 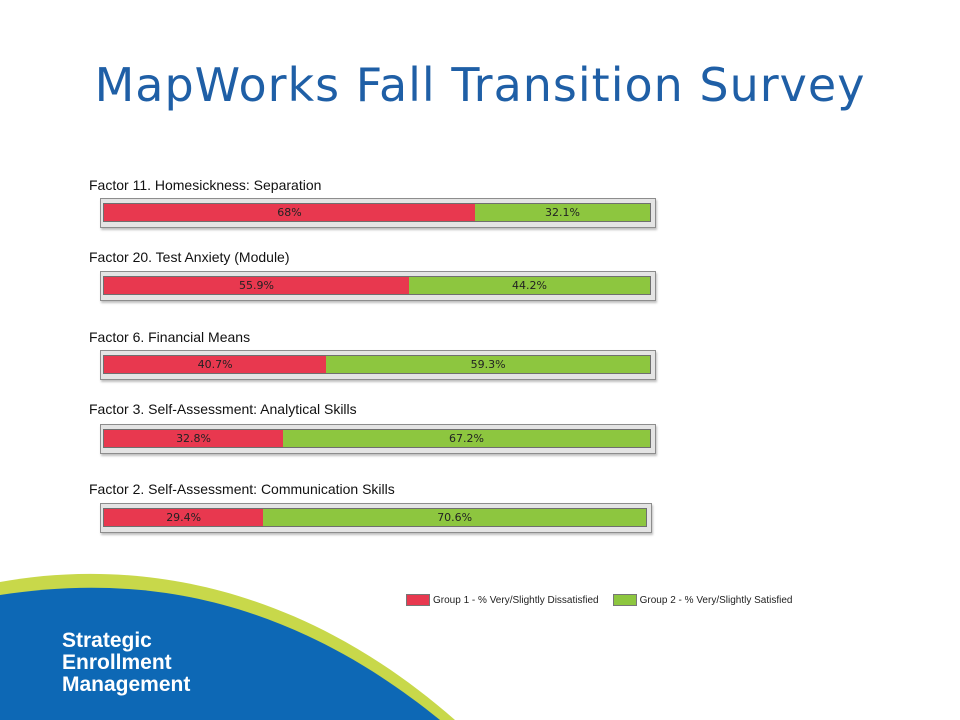 I want to click on brand-logo-text: Strategic Enrollment Management, so click(x=126, y=663).